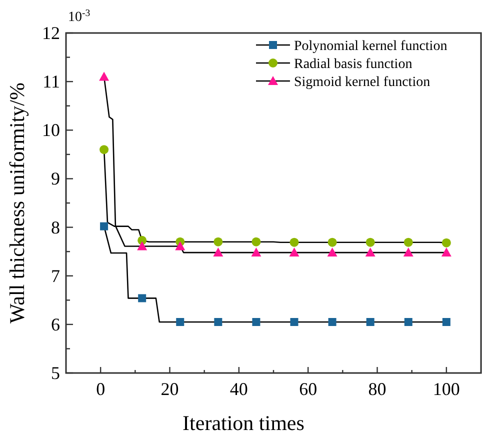 The width and height of the screenshot is (482, 438). Describe the element at coordinates (55, 373) in the screenshot. I see `y-tick-label: 5` at that location.